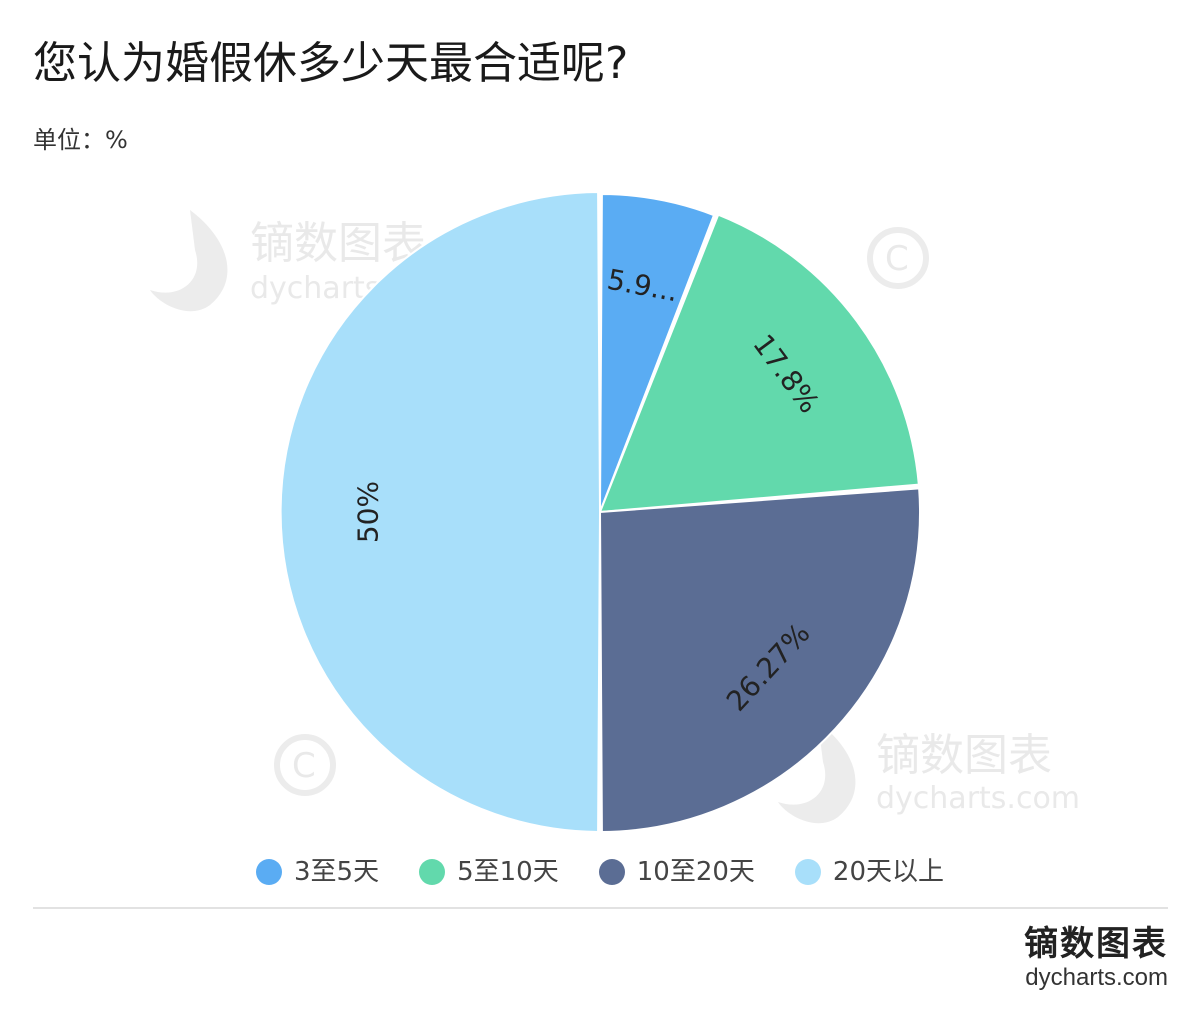 Image resolution: width=1200 pixels, height=1020 pixels. I want to click on legend-label: 10至20天, so click(695, 872).